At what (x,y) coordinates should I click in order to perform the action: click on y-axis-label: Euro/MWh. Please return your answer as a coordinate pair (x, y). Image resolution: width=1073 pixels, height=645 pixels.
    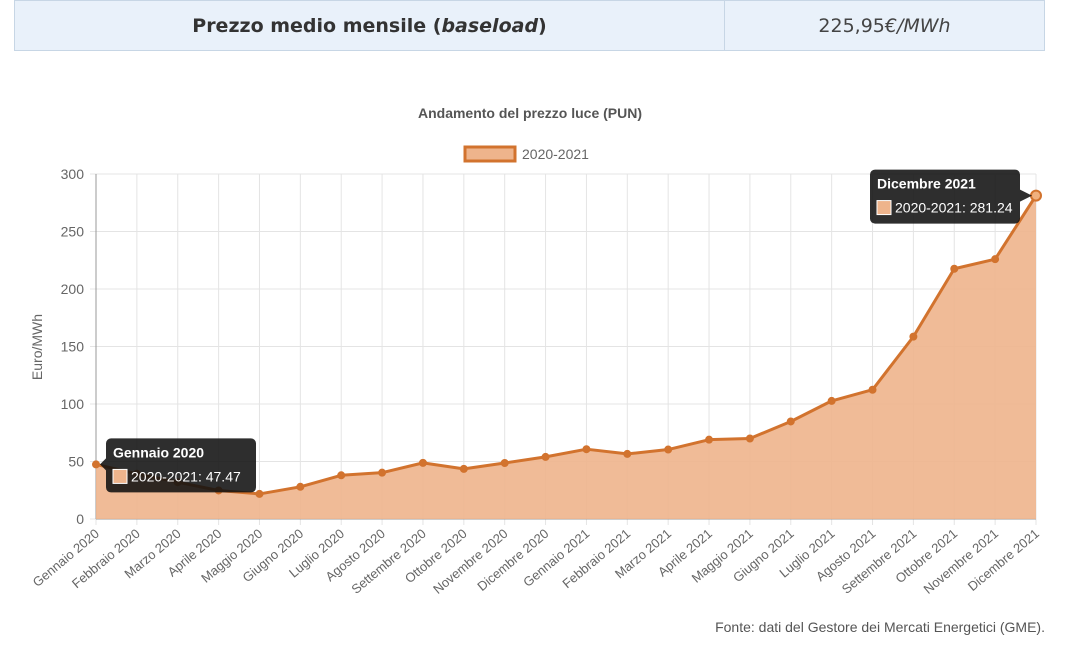
    Looking at the image, I should click on (37, 347).